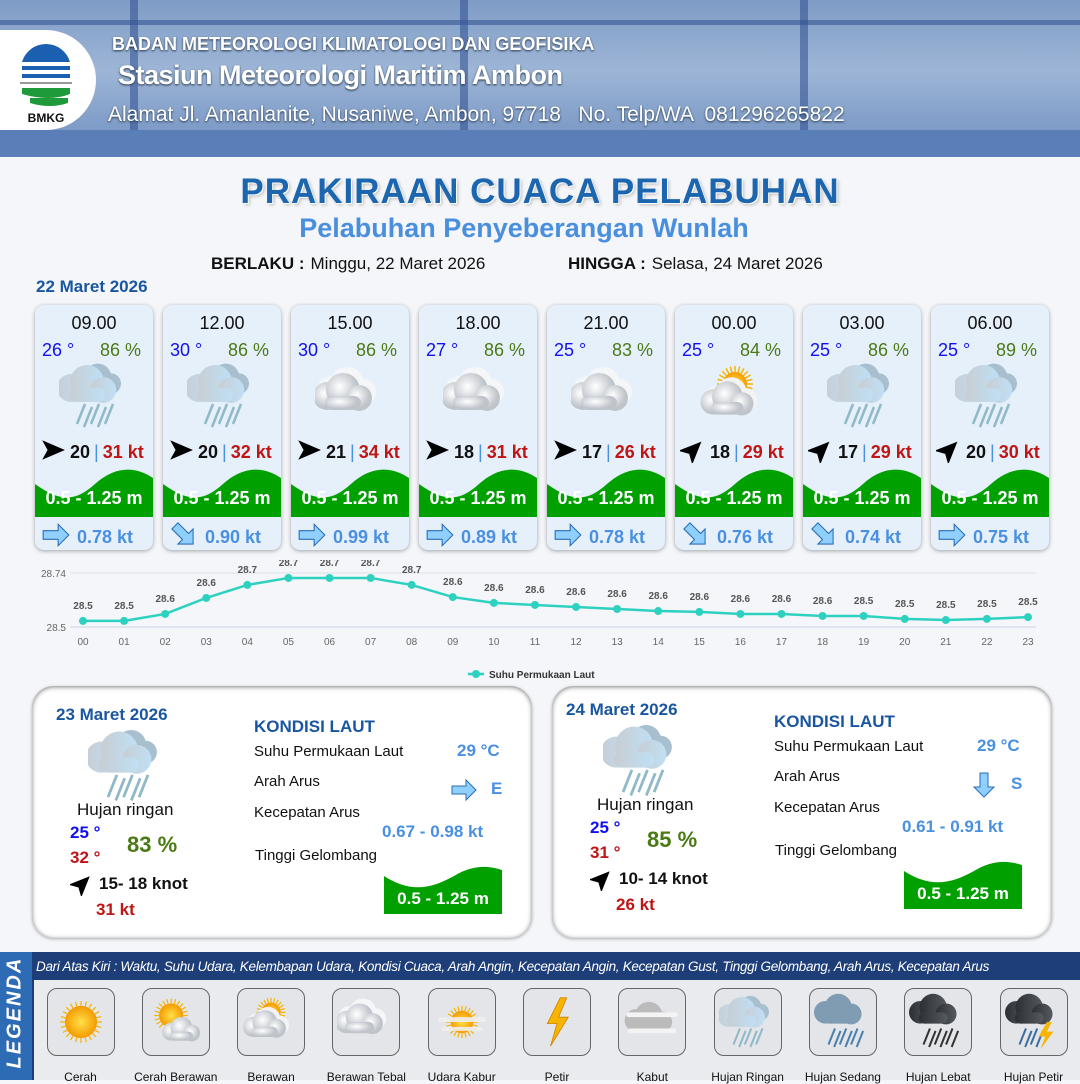  Describe the element at coordinates (1033, 1077) in the screenshot. I see `legend-item-label: Hujan Petir` at that location.